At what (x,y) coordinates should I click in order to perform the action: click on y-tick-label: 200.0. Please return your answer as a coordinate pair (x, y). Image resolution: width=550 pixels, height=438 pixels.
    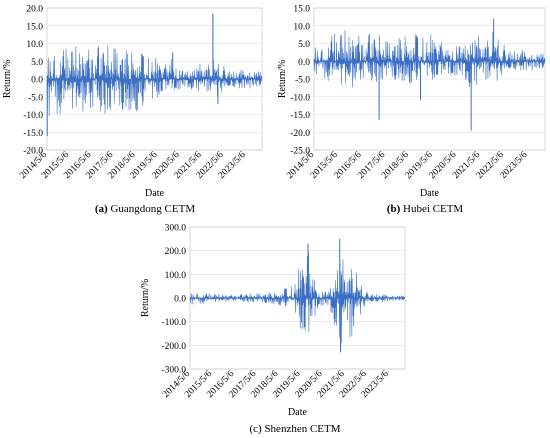
    Looking at the image, I should click on (176, 252).